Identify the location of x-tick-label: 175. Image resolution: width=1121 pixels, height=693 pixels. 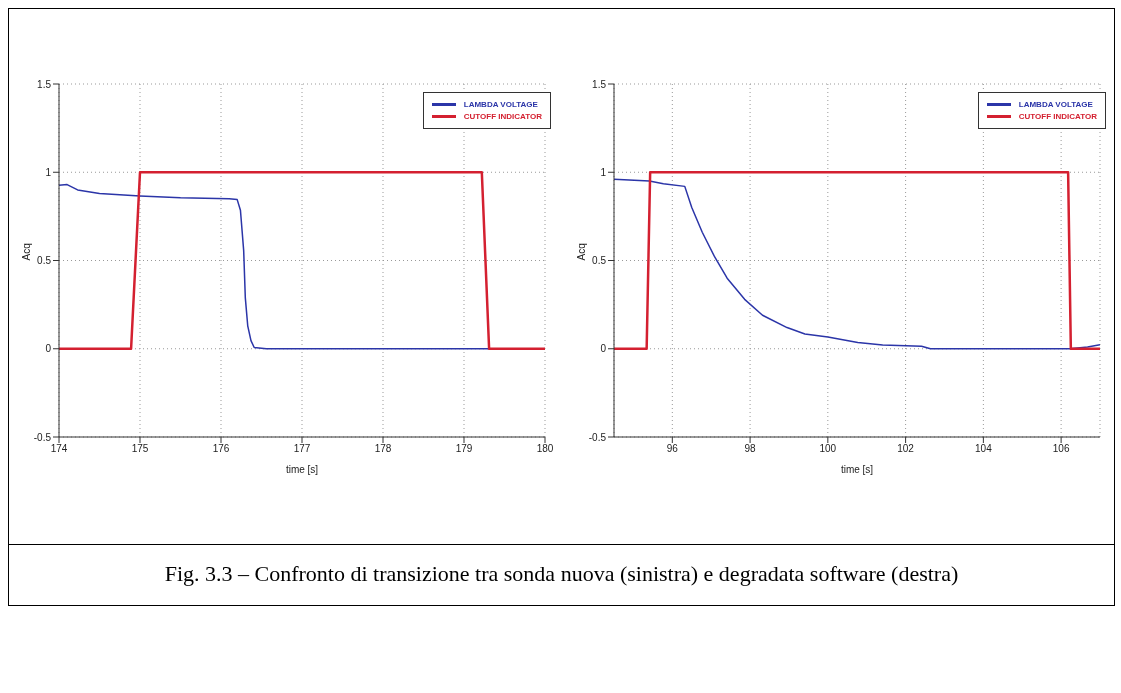
(140, 449).